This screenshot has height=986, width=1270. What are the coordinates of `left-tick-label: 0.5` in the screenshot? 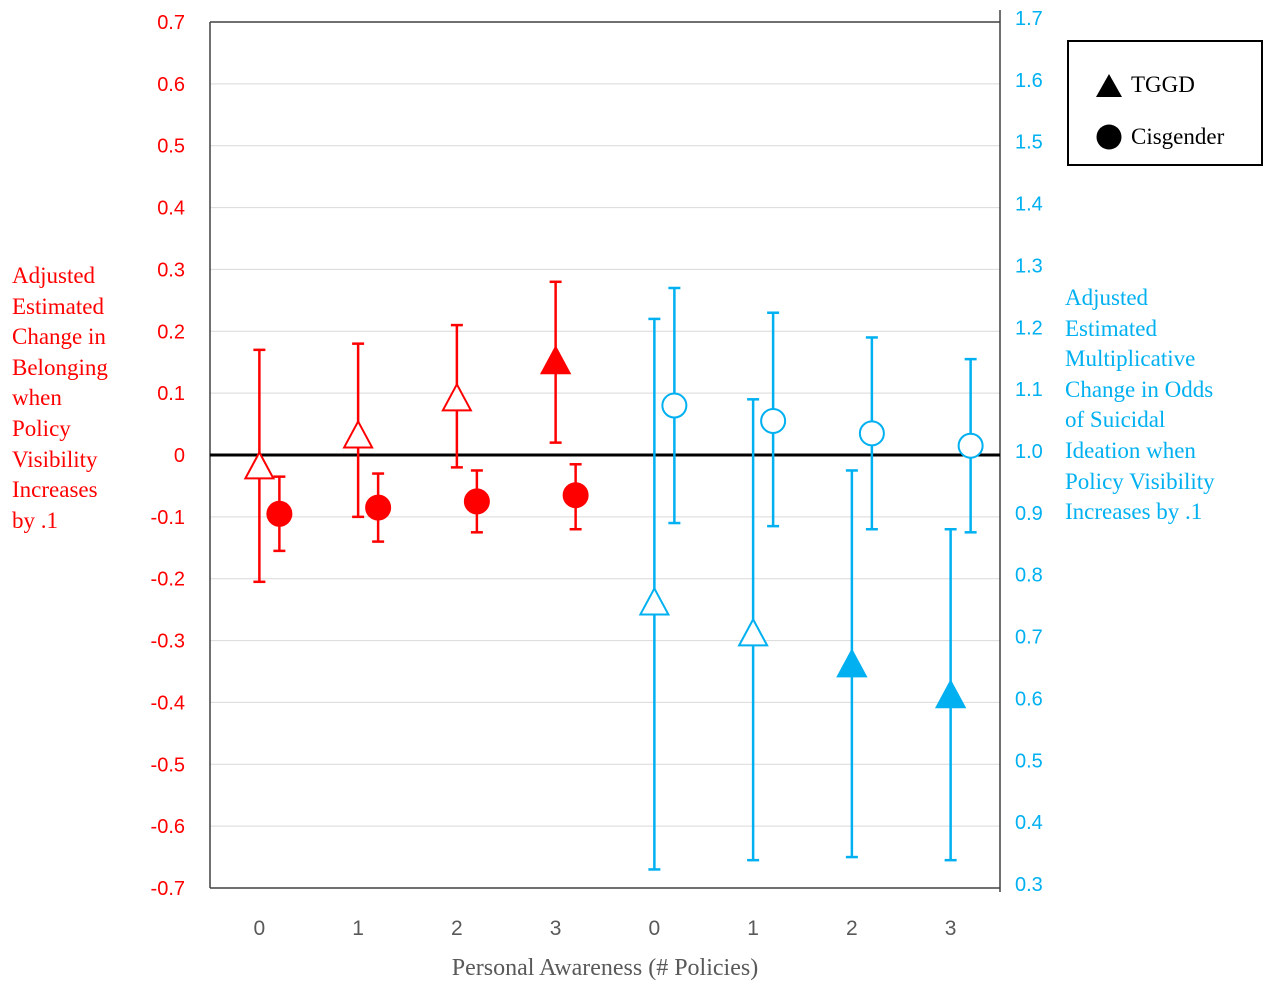 It's located at (171, 147).